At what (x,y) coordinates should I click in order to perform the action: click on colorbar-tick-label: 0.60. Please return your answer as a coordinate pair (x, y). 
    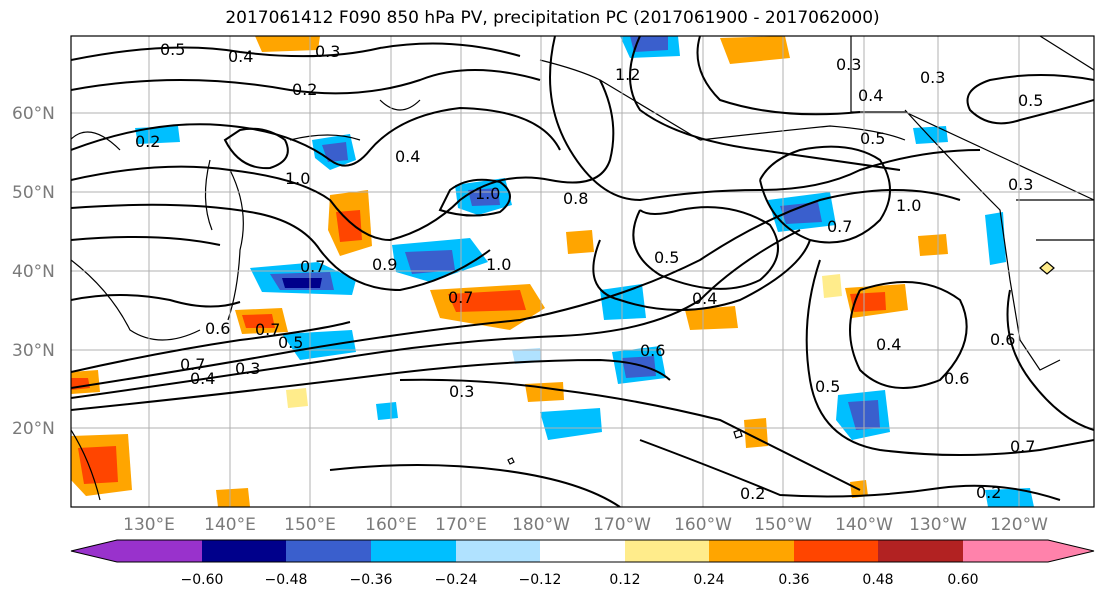
    Looking at the image, I should click on (963, 580).